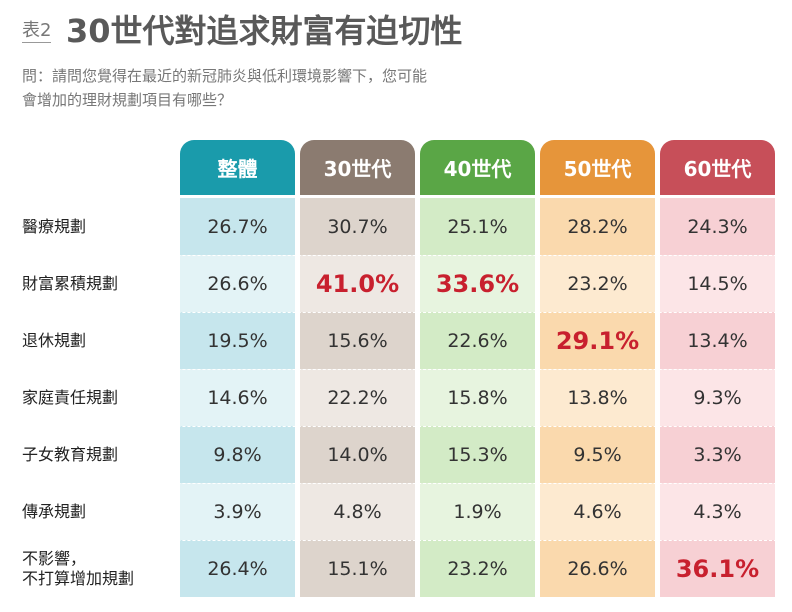 The image size is (792, 612). I want to click on table-cell: 15.8%, so click(477, 397).